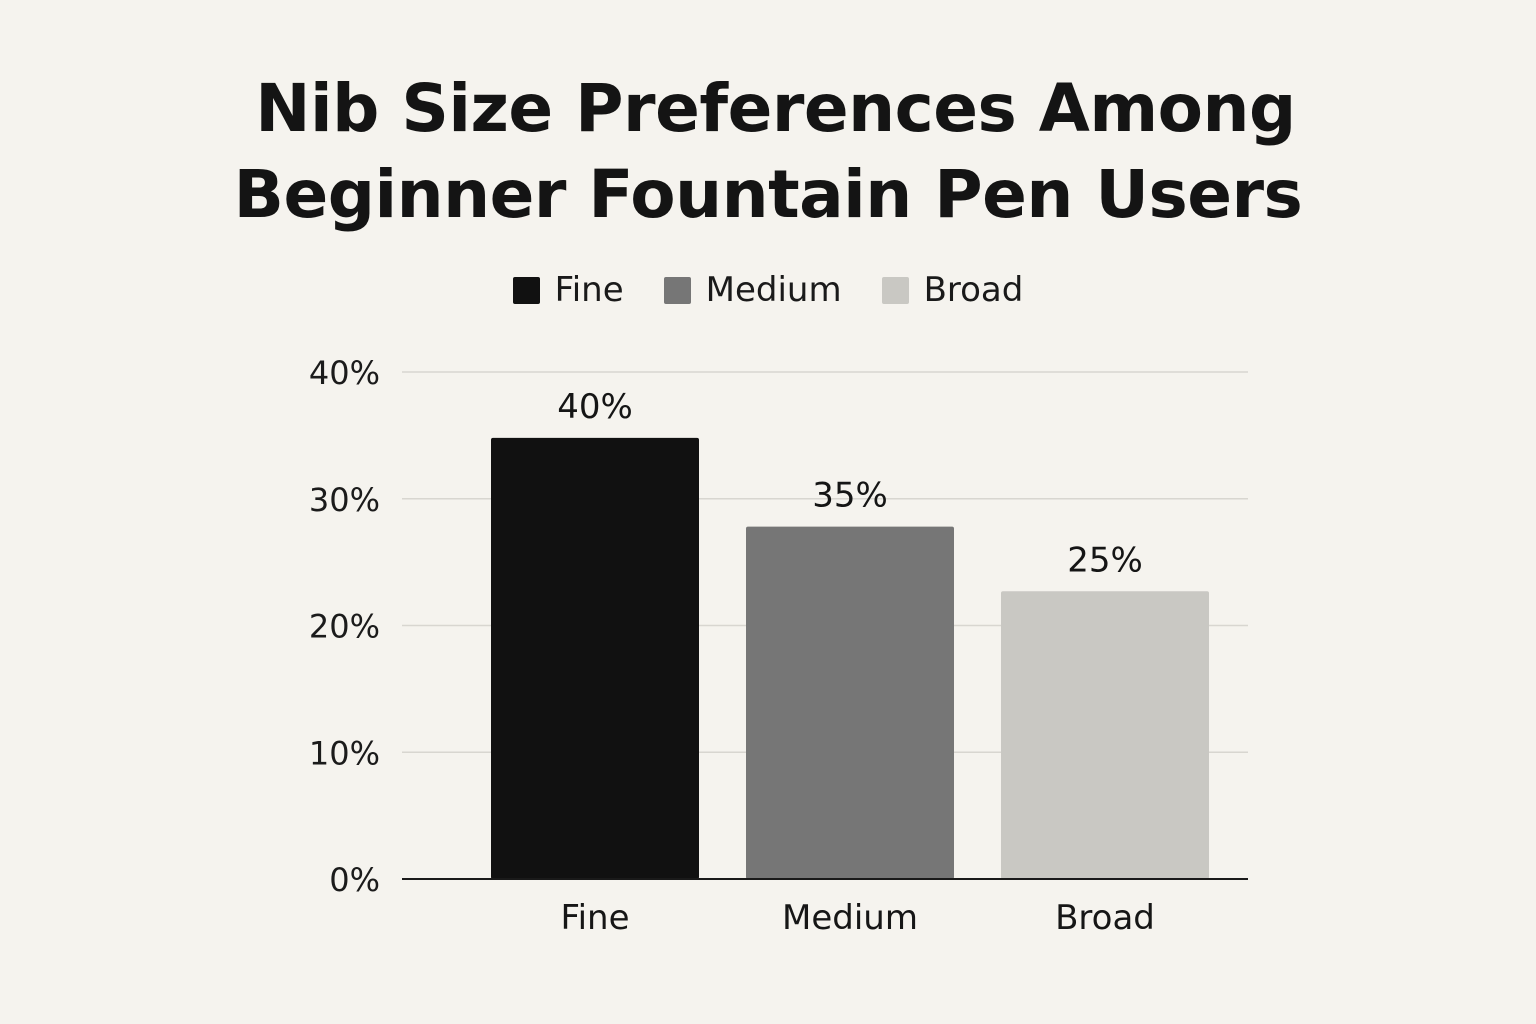 Image resolution: width=1536 pixels, height=1024 pixels. I want to click on chart-title-line-1: Nib Size Preferences Among, so click(775, 108).